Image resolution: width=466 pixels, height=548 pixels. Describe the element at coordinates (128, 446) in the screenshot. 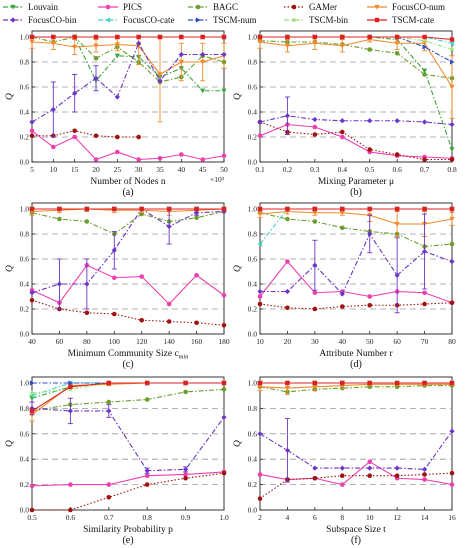

I see `series-group` at that location.